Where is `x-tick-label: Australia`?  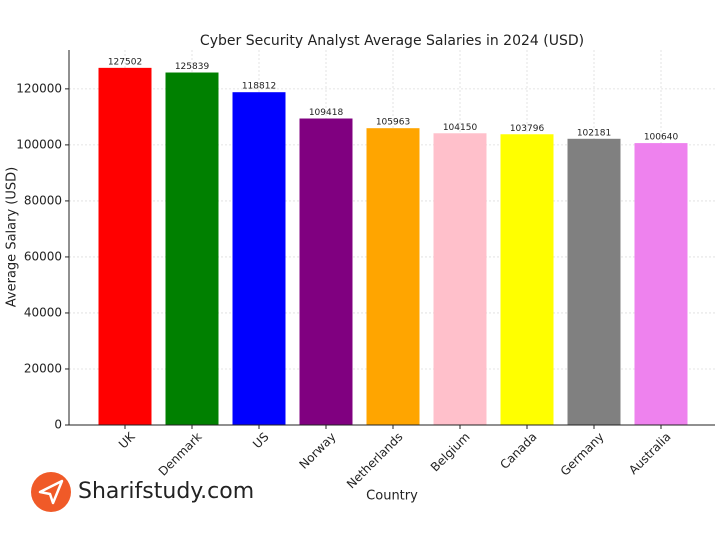 x-tick-label: Australia is located at coordinates (649, 453).